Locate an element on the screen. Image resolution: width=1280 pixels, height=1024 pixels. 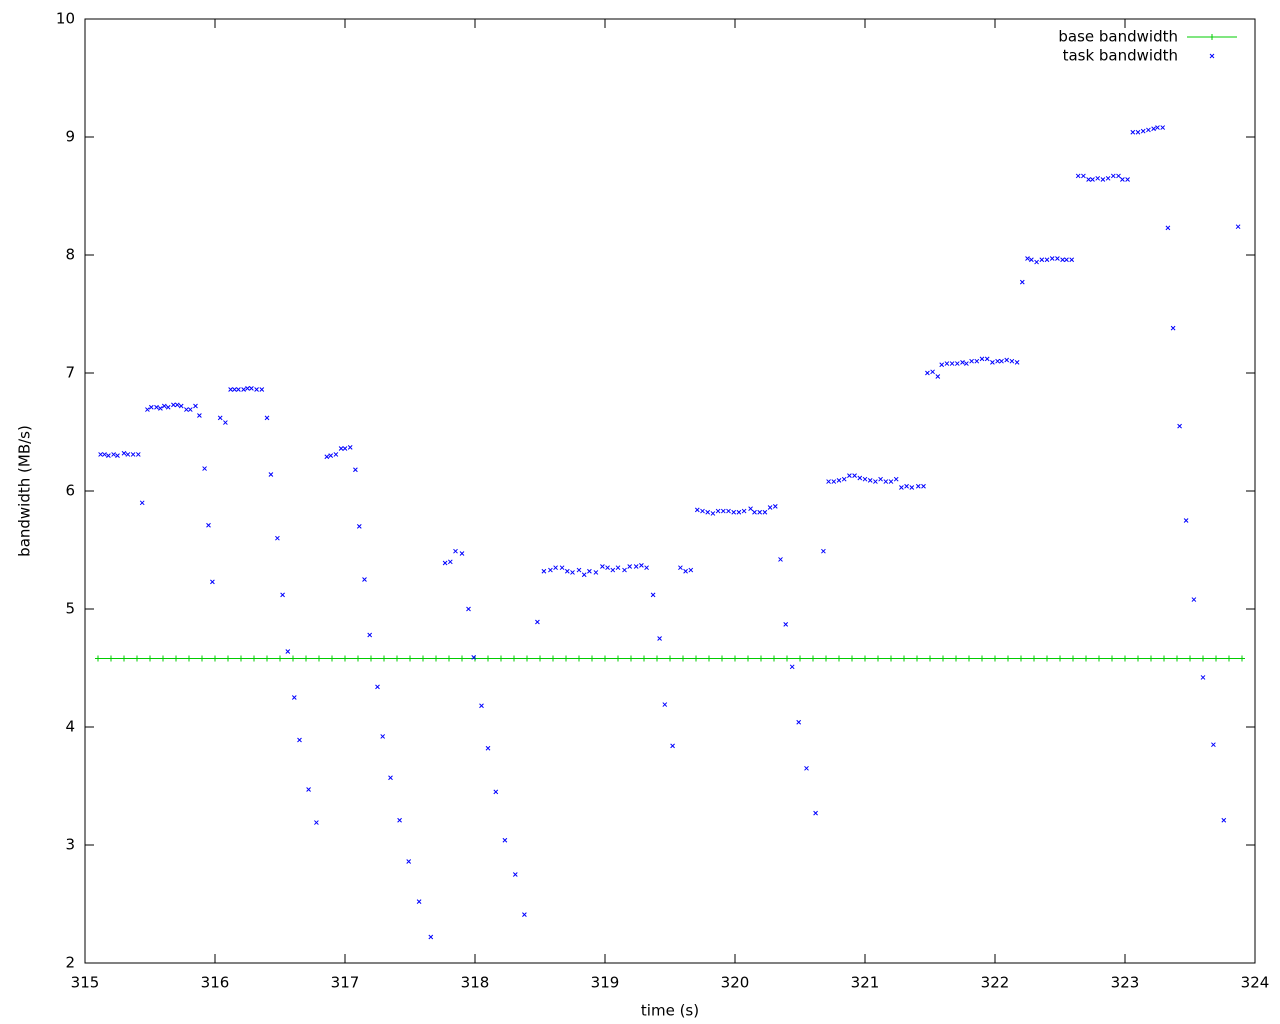
y-tick-label: 10 is located at coordinates (65, 19).